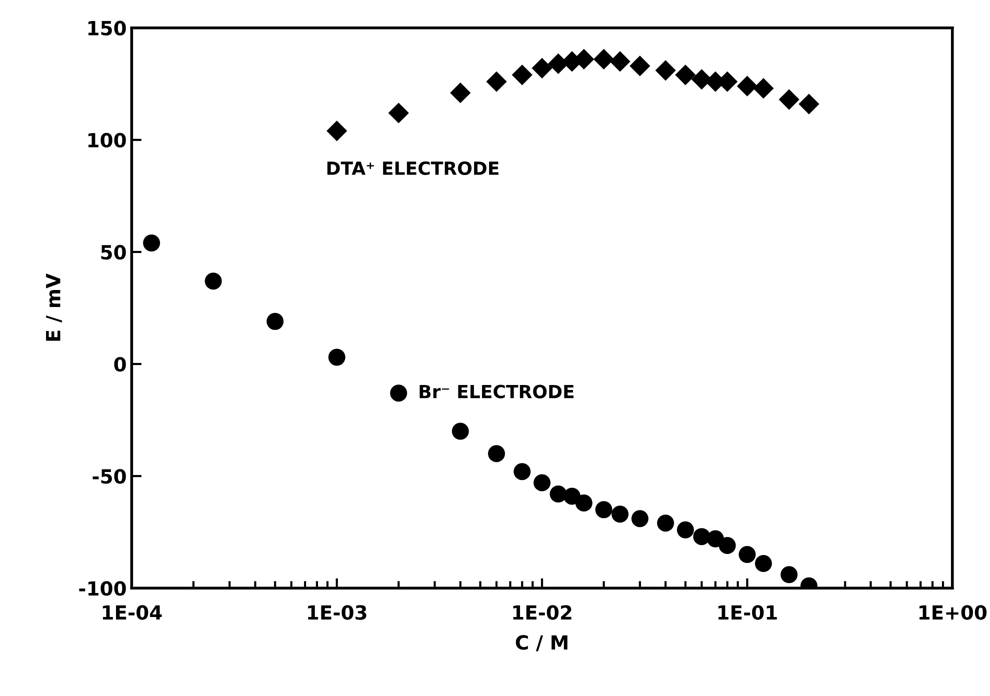  What do you see at coordinates (497, 391) in the screenshot?
I see `series-label: Br⁻ ELECTRODE` at bounding box center [497, 391].